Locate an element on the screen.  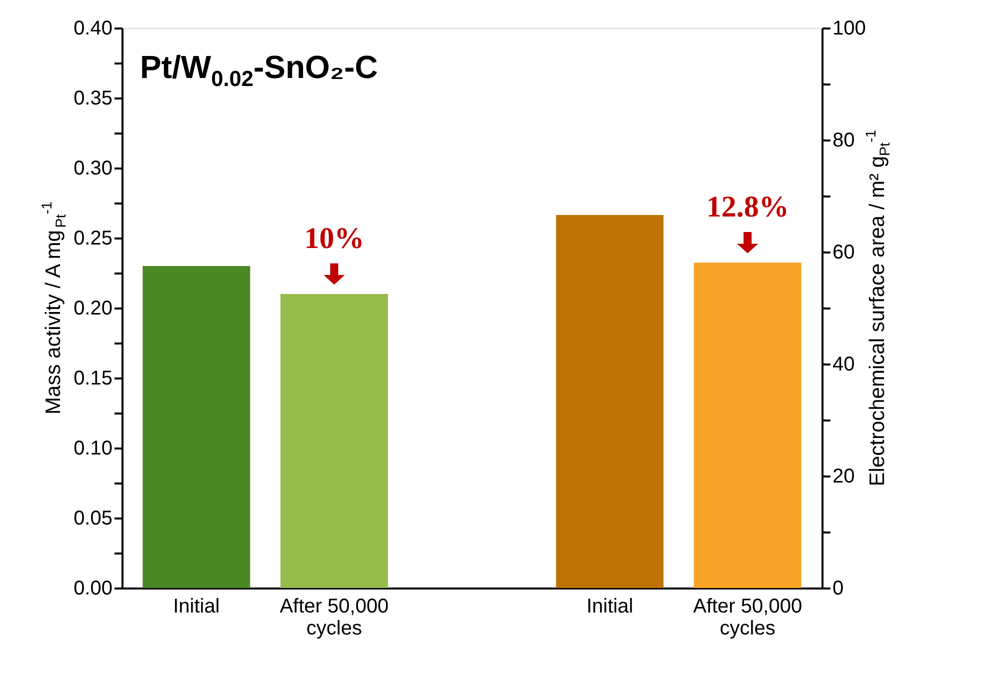
y-tick-label: 0.30 is located at coordinates (93, 169).